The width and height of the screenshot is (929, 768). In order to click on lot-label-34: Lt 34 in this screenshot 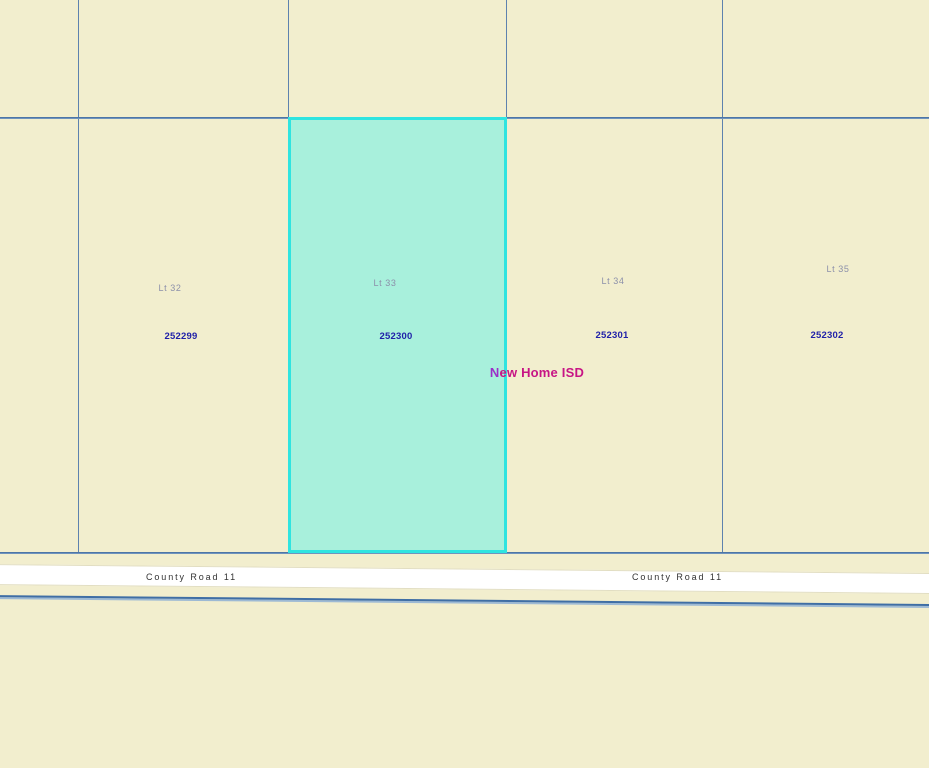, I will do `click(613, 281)`.